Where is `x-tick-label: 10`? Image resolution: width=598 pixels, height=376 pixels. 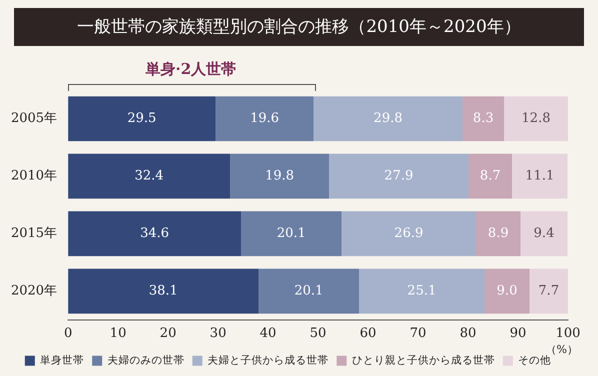
x-tick-label: 10 is located at coordinates (118, 334).